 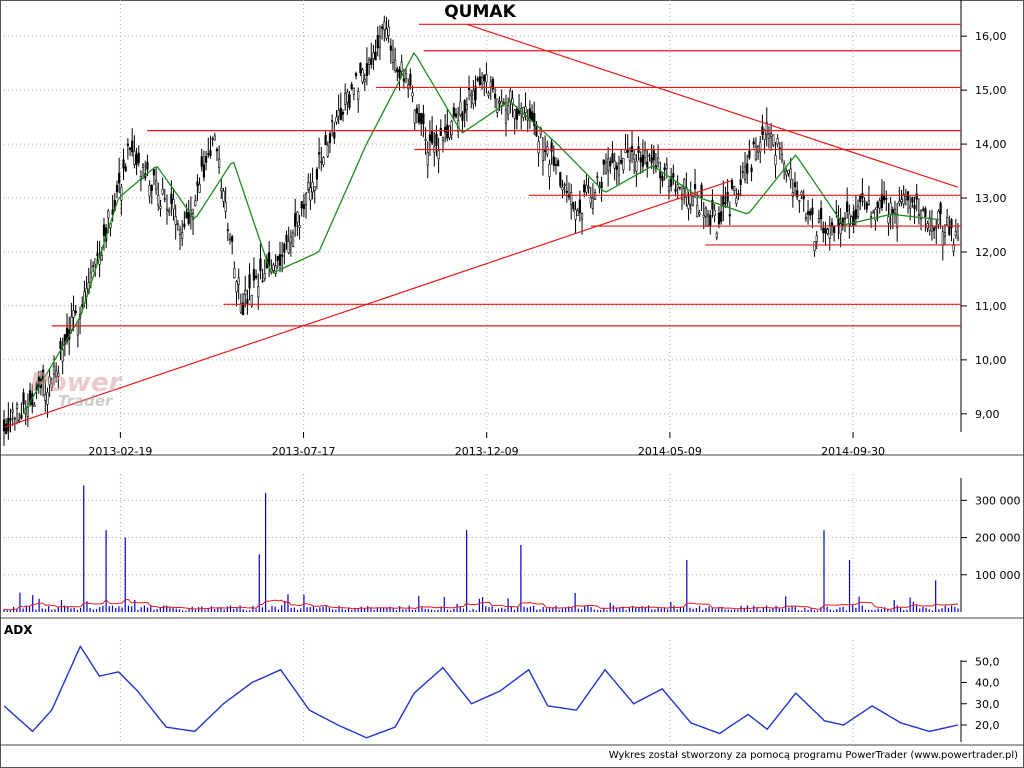 I want to click on volume-average-line, so click(x=481, y=604).